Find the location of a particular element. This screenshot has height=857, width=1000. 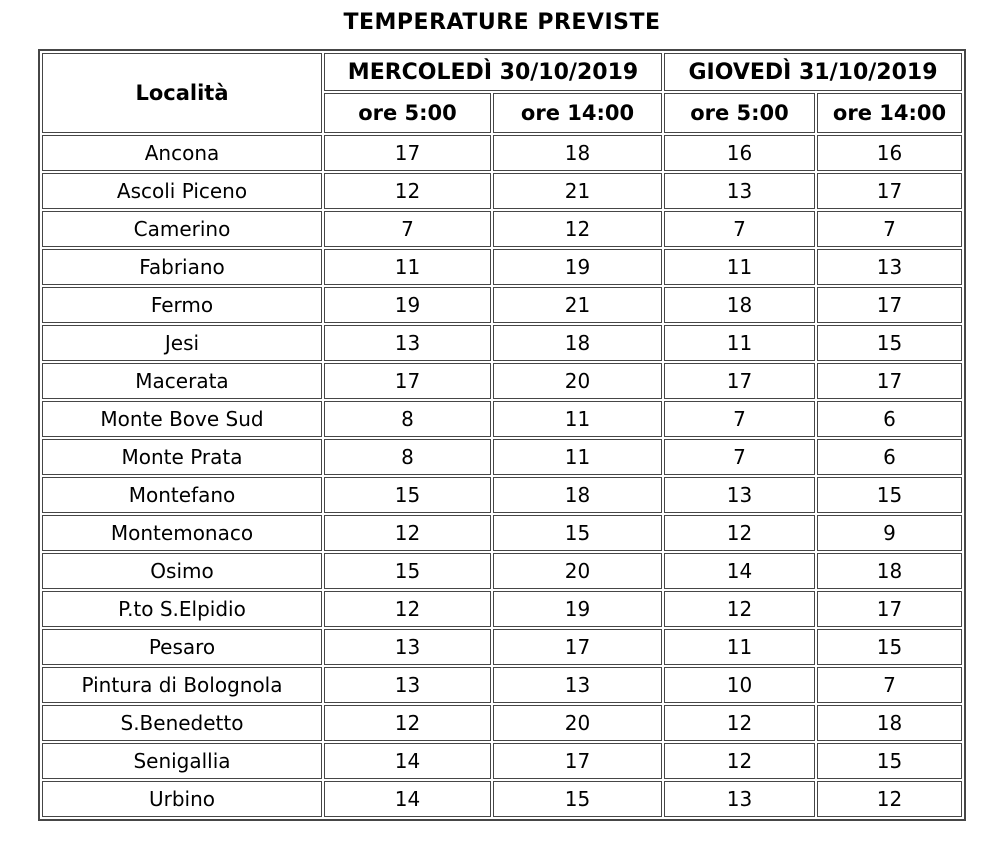

location-cell: Camerino is located at coordinates (182, 229).